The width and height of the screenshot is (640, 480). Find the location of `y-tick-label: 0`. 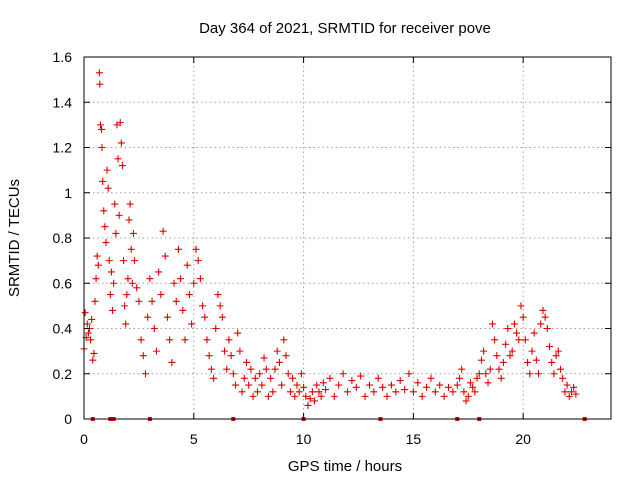

y-tick-label: 0 is located at coordinates (68, 419).